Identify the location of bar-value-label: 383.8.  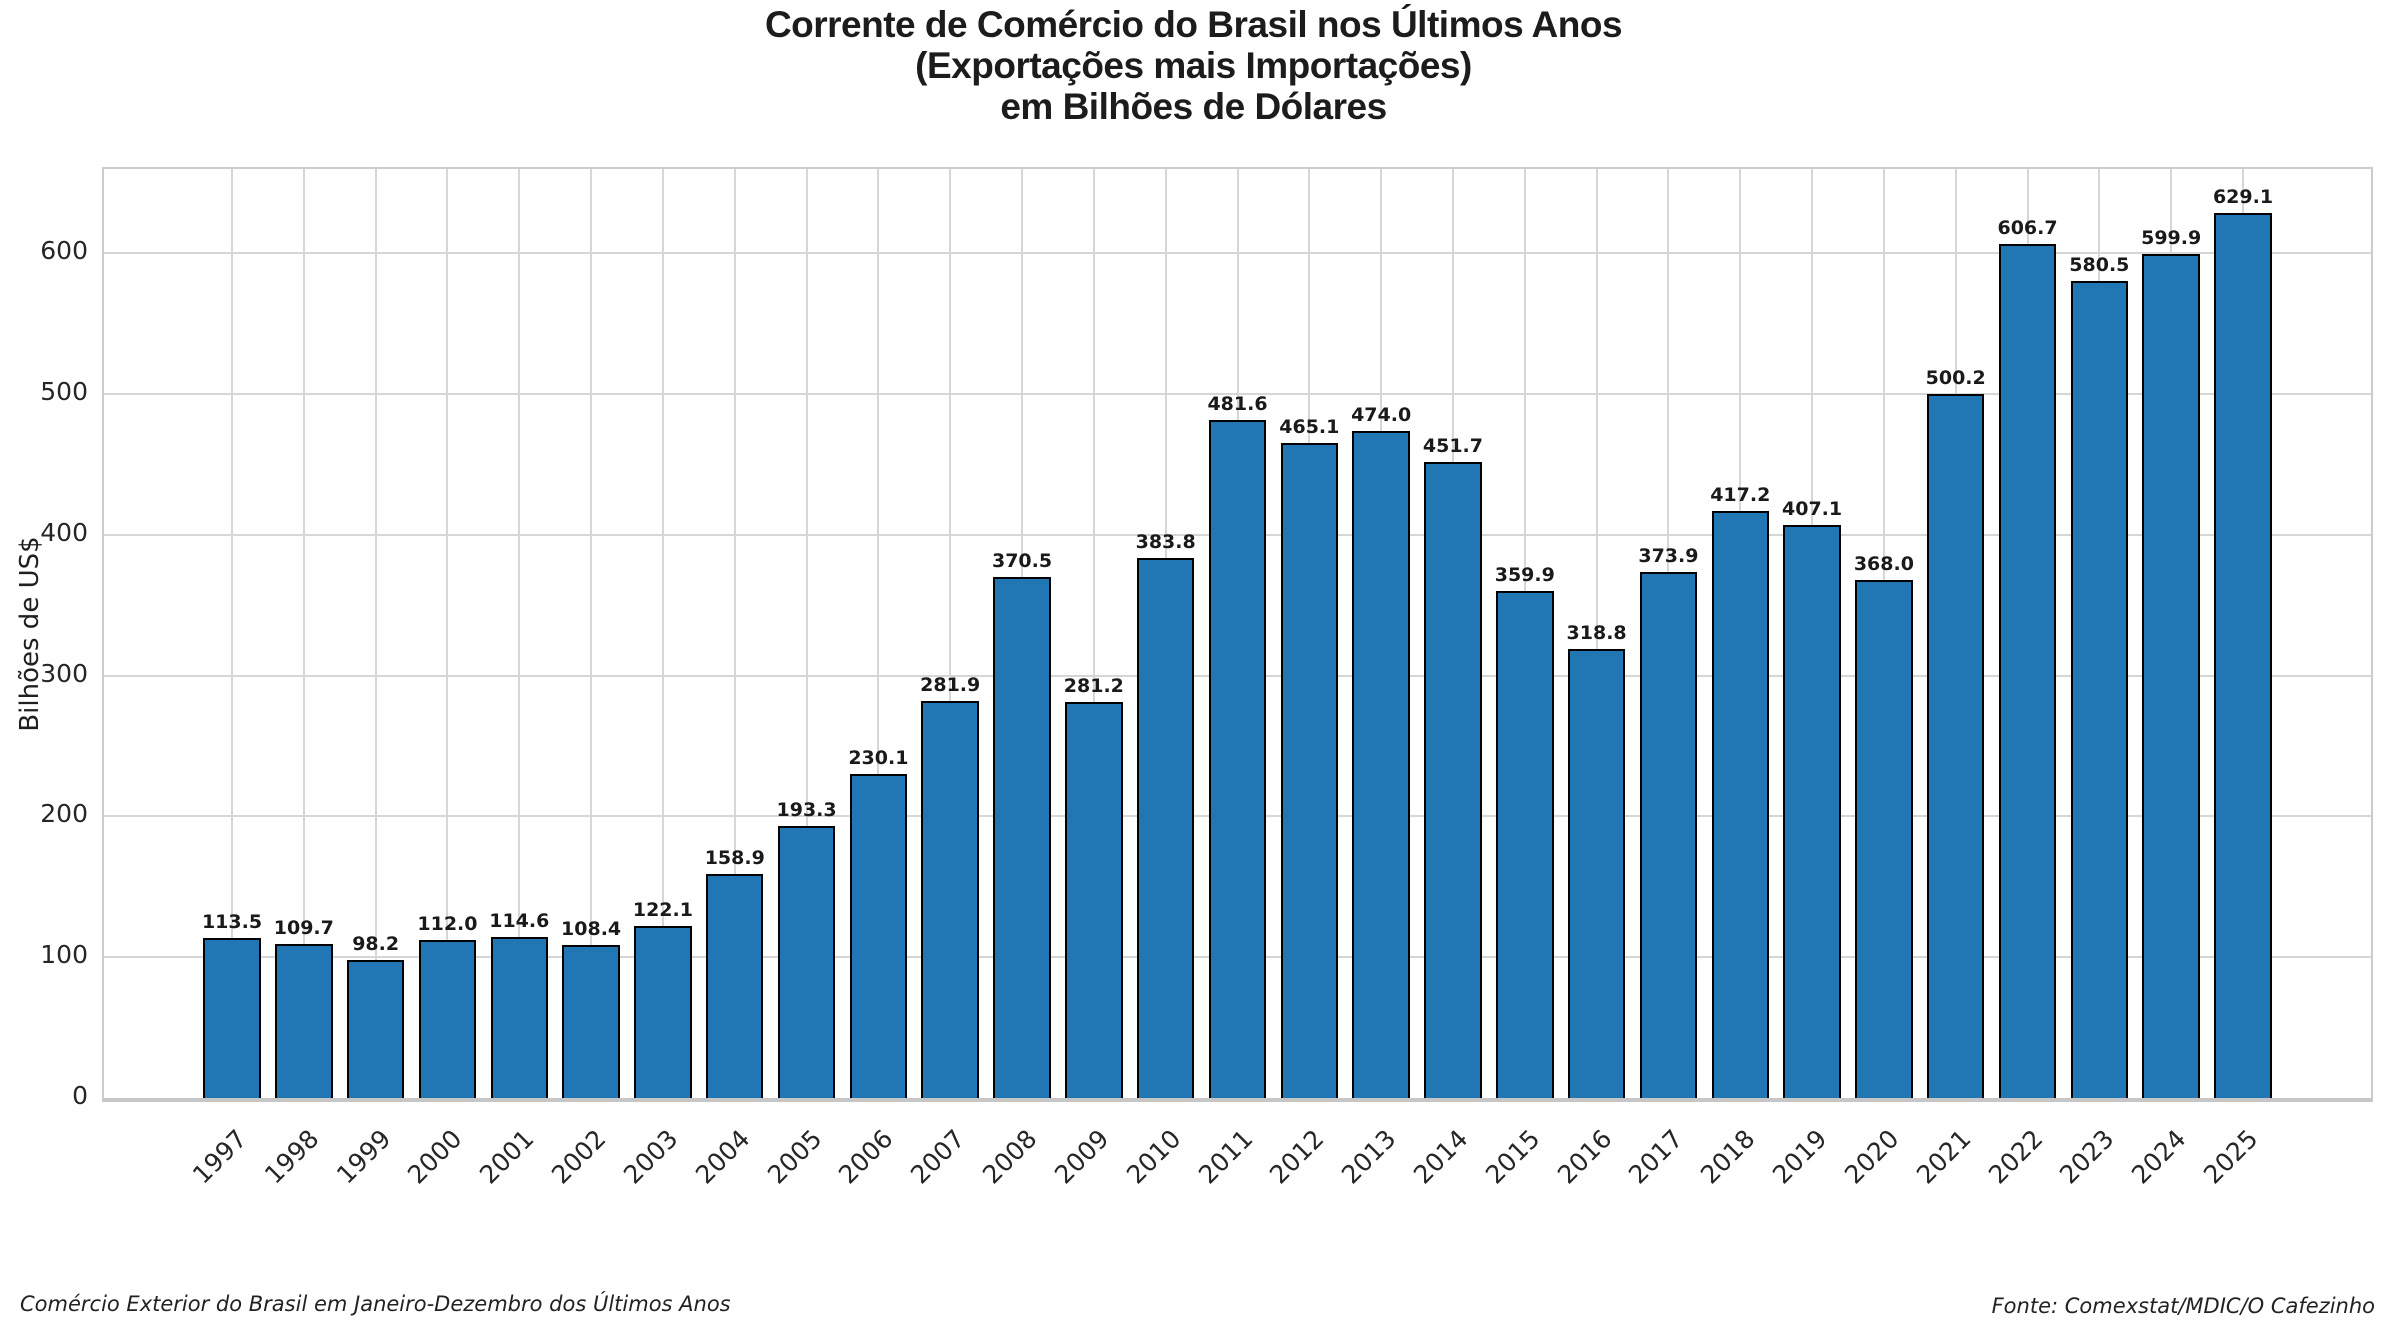
(1165, 541).